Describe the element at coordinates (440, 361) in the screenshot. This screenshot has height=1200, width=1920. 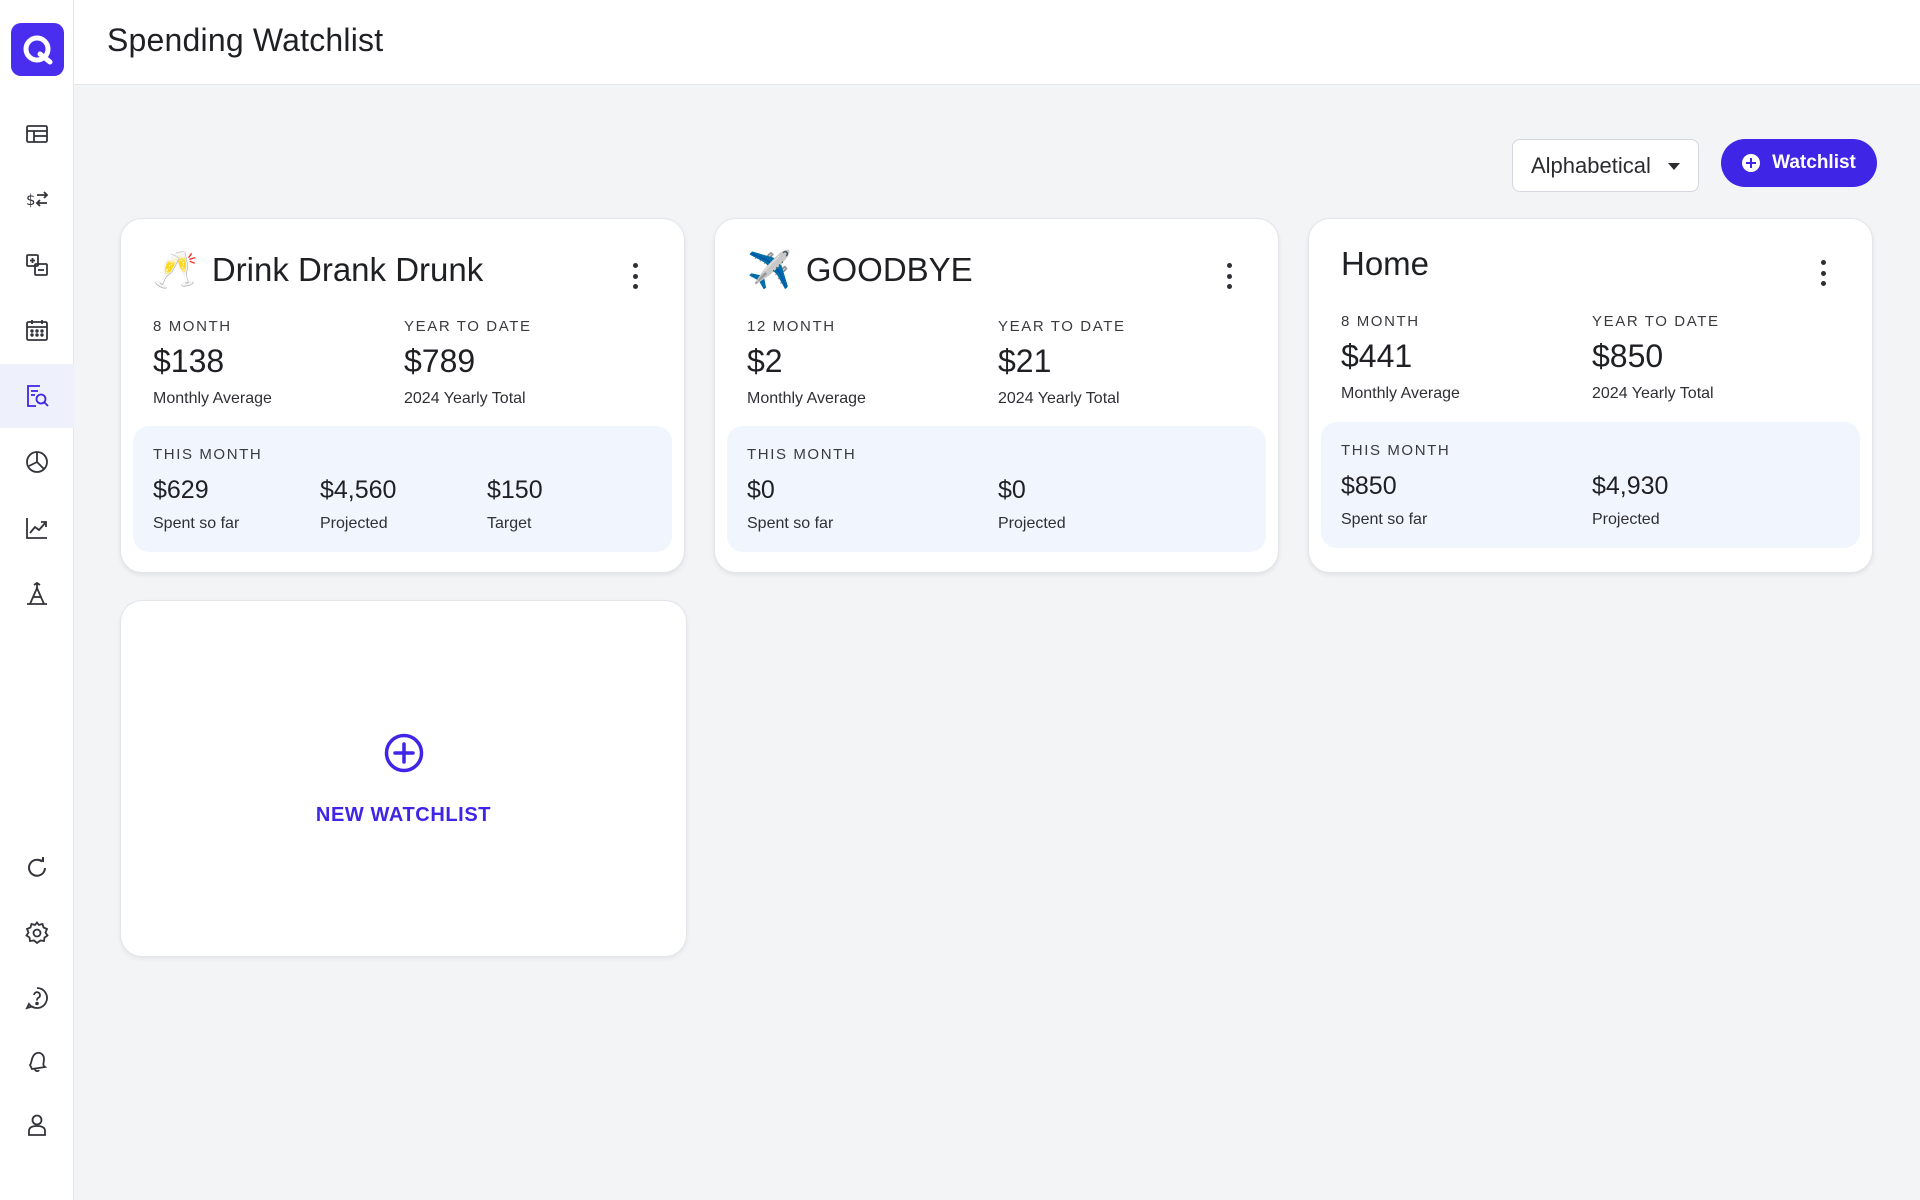
I see `stat-value: $789` at that location.